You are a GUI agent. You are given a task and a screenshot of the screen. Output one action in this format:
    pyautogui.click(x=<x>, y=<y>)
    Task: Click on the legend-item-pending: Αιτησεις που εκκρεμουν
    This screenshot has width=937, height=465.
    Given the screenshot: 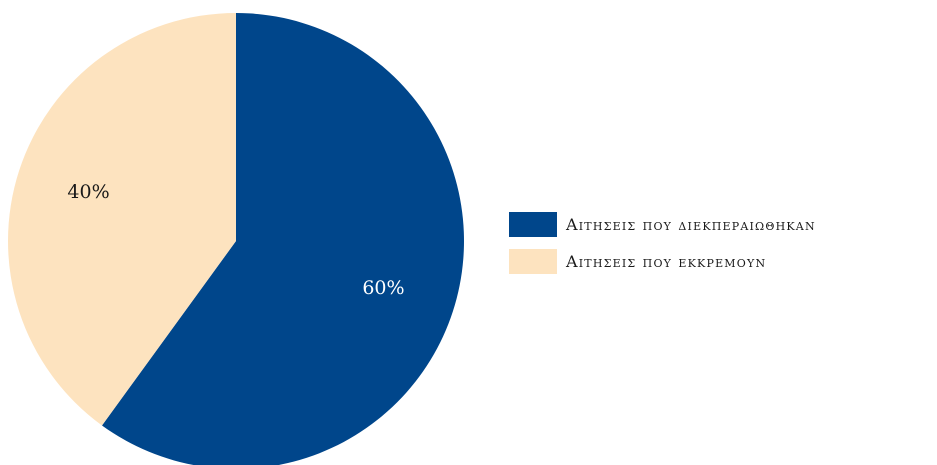 What is the action you would take?
    pyautogui.click(x=662, y=261)
    